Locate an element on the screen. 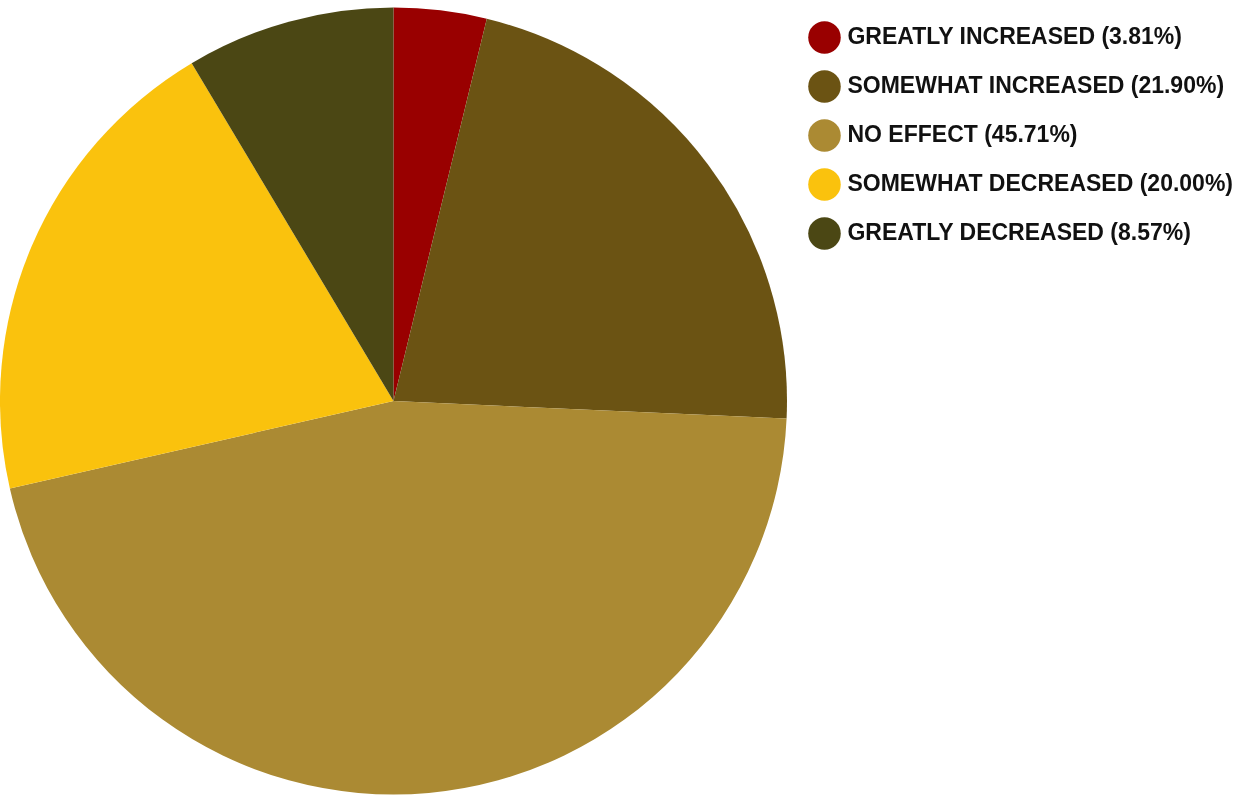 Image resolution: width=1243 pixels, height=802 pixels. legend-label: NO EFFECT (45.71%) is located at coordinates (962, 133).